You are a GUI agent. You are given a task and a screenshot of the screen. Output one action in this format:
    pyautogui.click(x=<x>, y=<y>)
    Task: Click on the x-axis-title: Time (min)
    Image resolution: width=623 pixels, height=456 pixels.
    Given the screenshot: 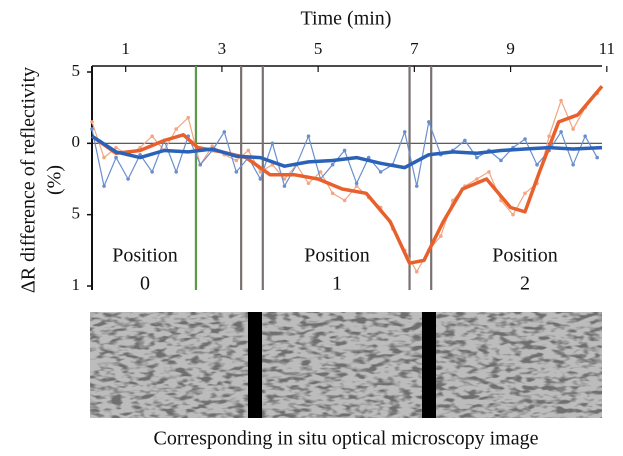 What is the action you would take?
    pyautogui.click(x=346, y=19)
    